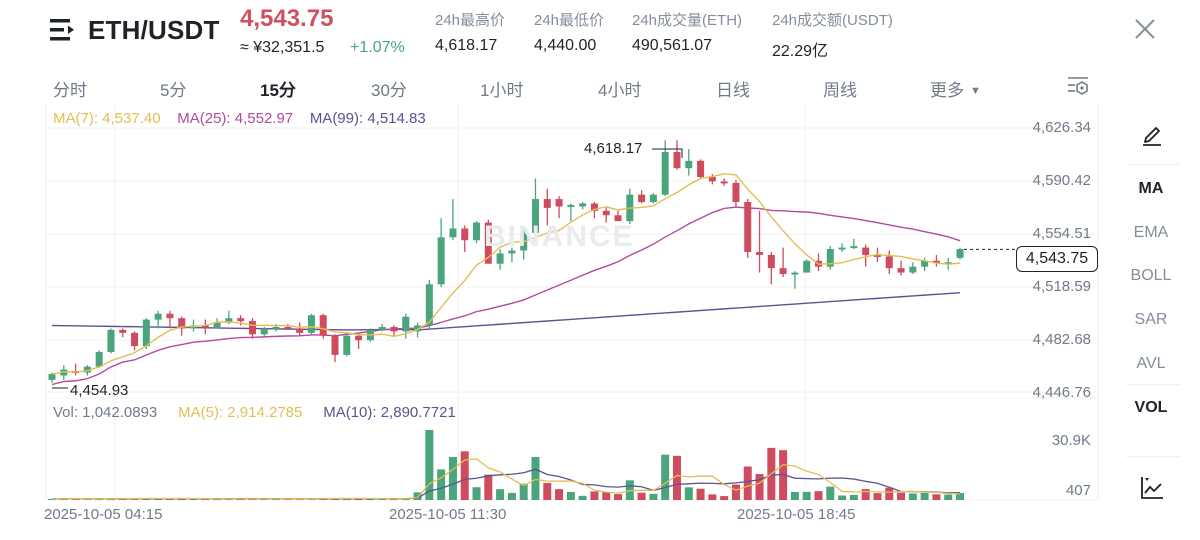  Describe the element at coordinates (63, 30) in the screenshot. I see `menu-icon` at that location.